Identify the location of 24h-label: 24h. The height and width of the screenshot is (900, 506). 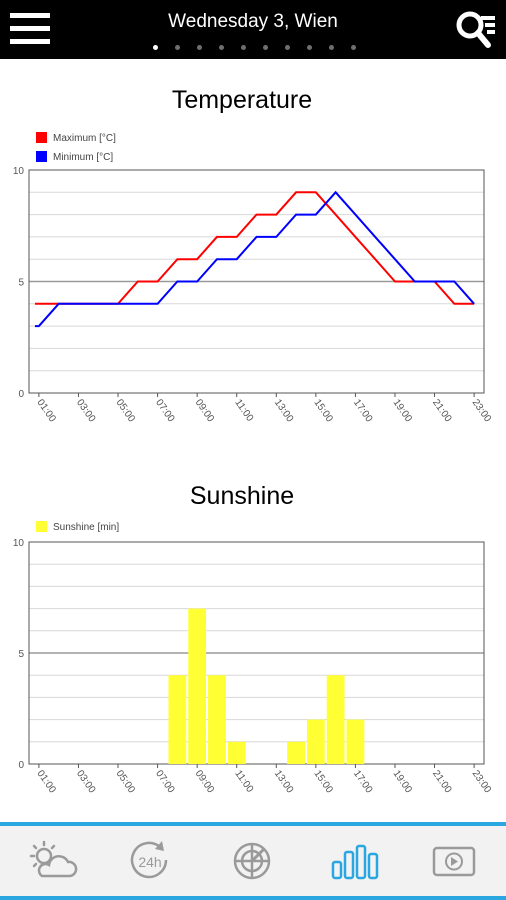
(149, 862).